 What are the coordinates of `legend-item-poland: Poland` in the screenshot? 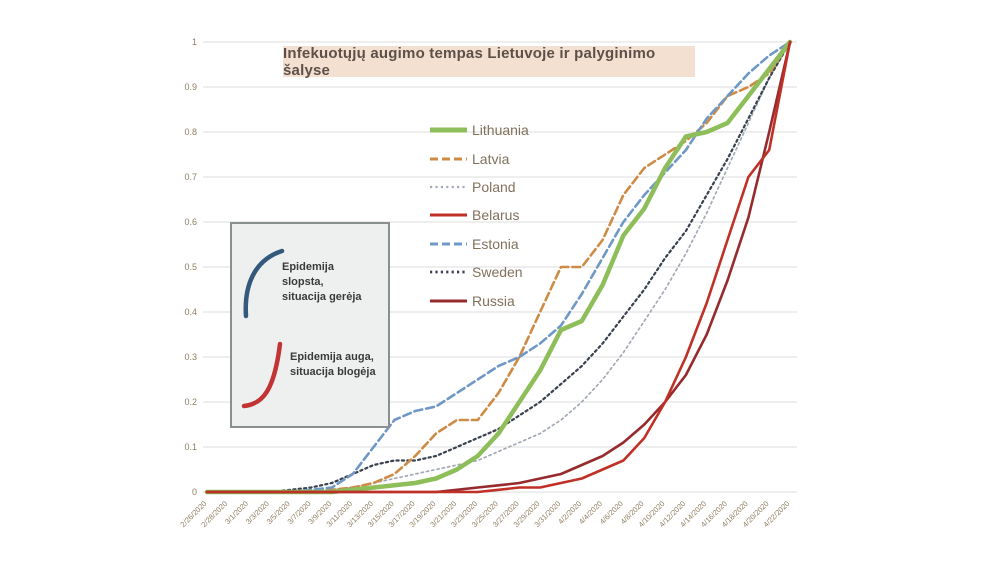 It's located at (479, 187).